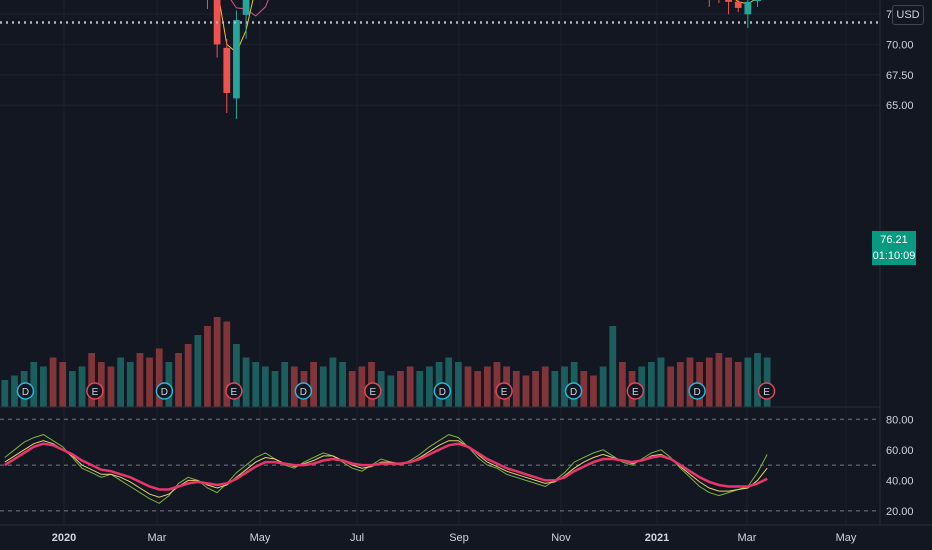 This screenshot has width=932, height=550. I want to click on last-price-tag: 76.21 01:10:09, so click(894, 248).